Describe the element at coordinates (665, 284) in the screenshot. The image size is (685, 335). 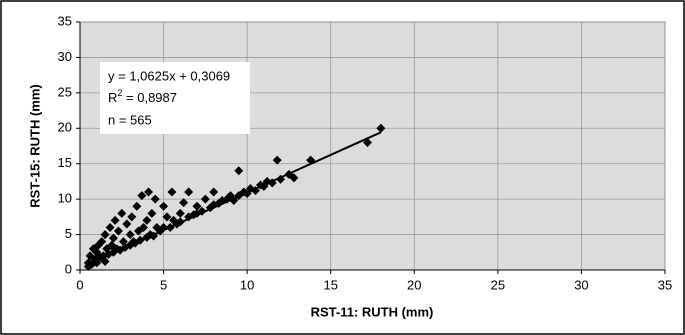
I see `x-tick-label: 35` at that location.